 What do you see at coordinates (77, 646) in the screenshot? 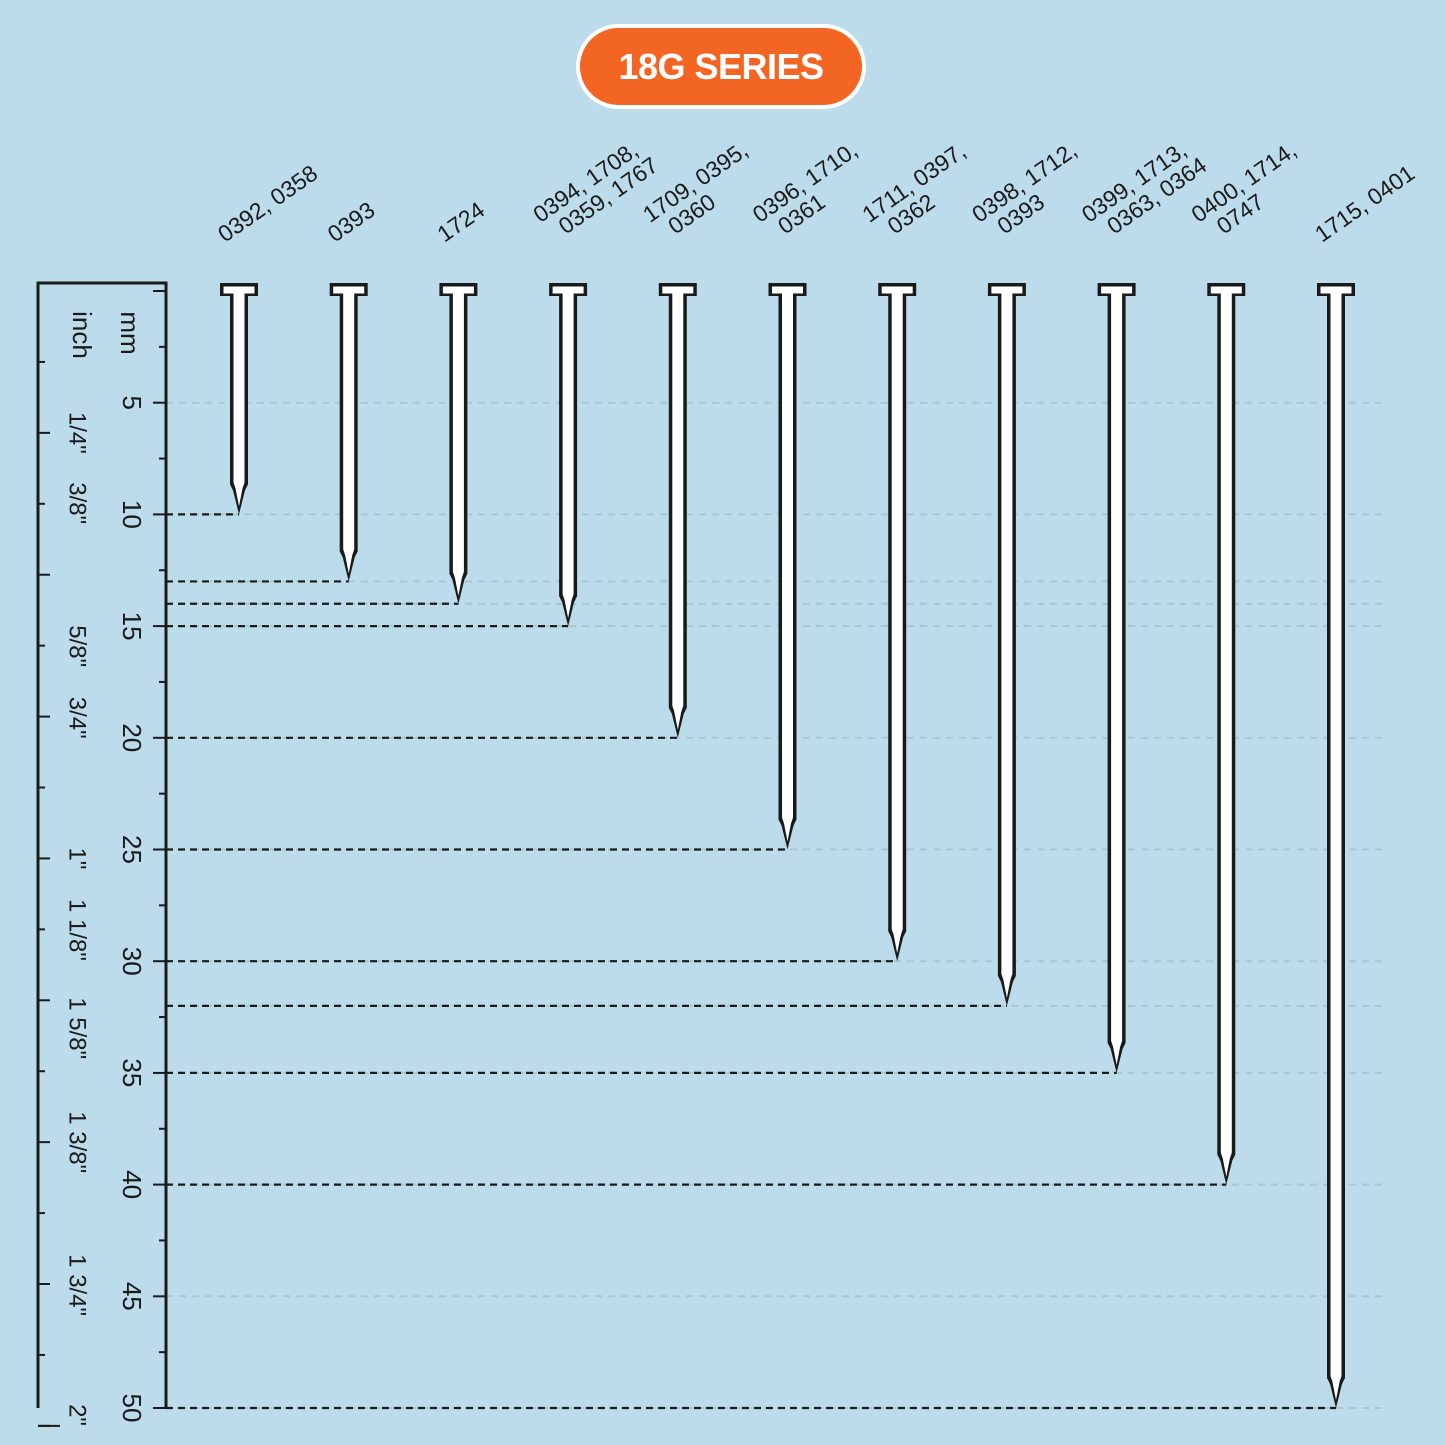
I see `inch-tick-label: 5/8"` at bounding box center [77, 646].